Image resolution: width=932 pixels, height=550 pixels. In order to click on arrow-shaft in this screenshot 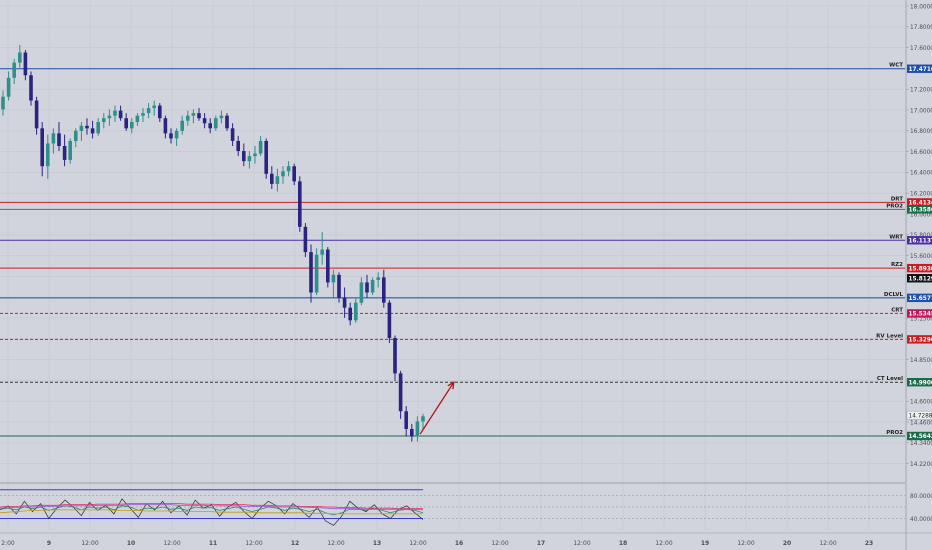, I will do `click(437, 408)`.